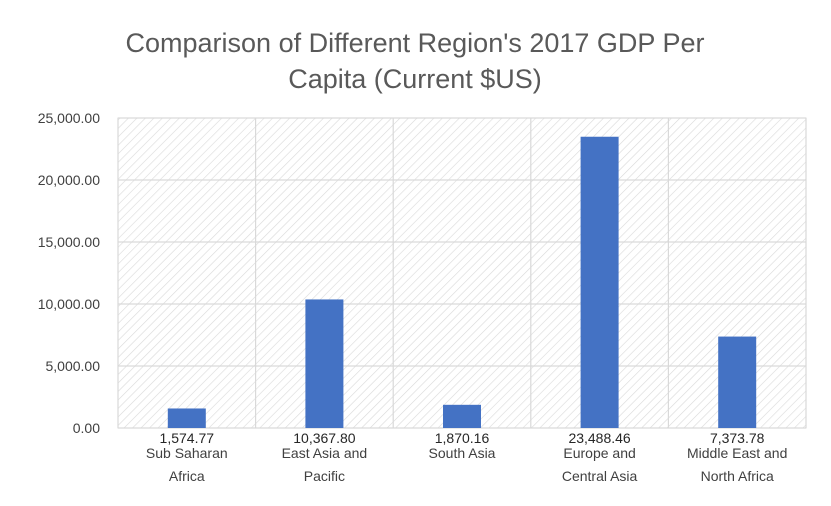 This screenshot has height=506, width=831. I want to click on x-category-label: Pacific, so click(324, 476).